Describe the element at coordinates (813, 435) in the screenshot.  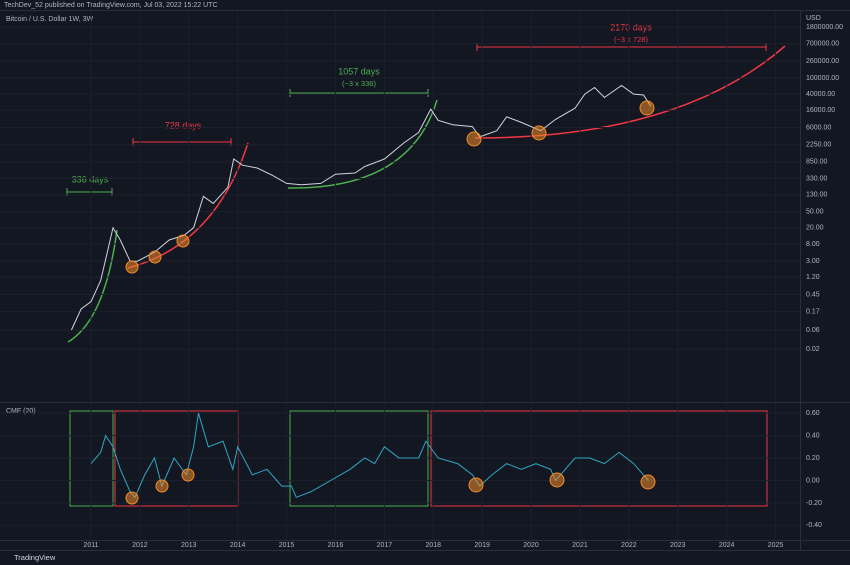
I see `y-tick-label: 0.40` at that location.